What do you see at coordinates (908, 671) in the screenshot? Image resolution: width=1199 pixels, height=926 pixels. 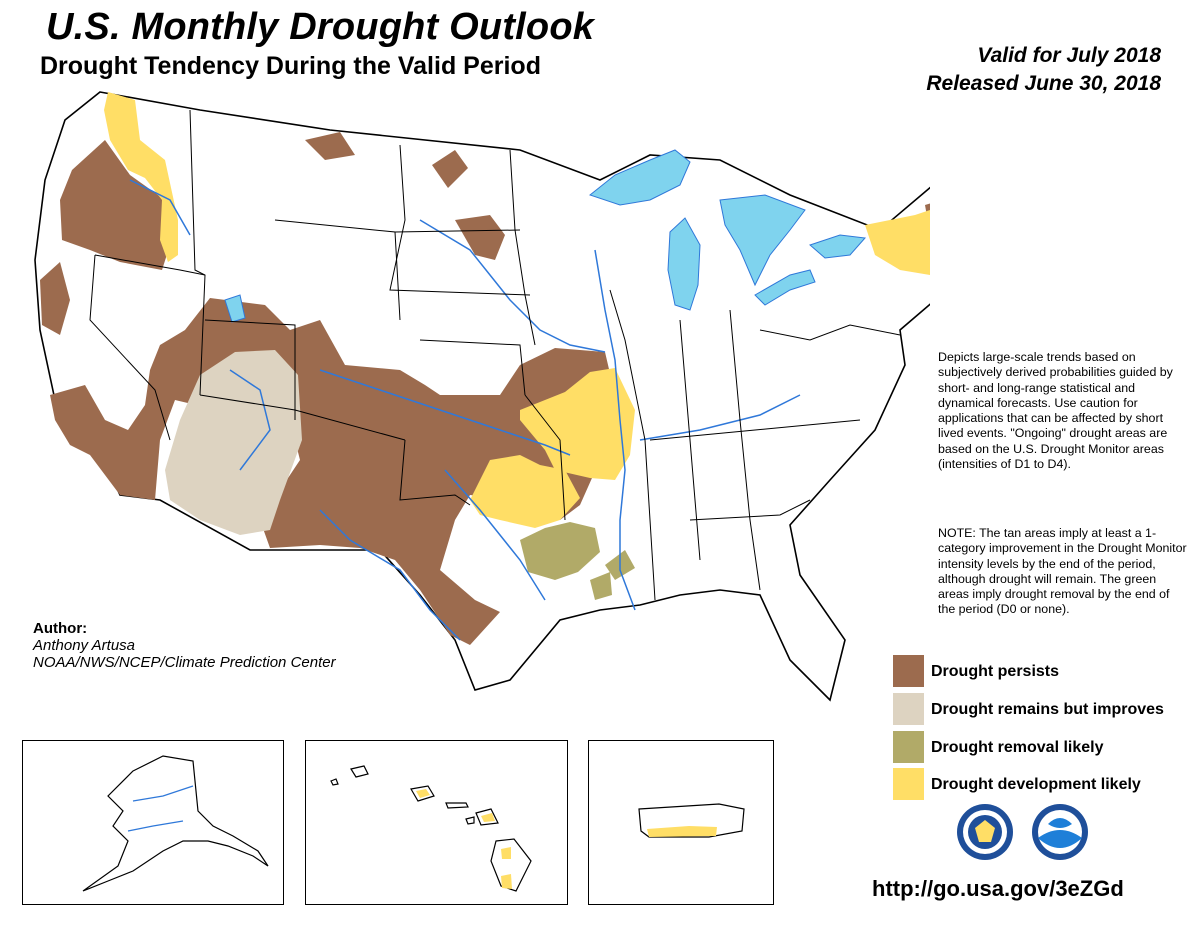 I see `legend-swatch-persists` at bounding box center [908, 671].